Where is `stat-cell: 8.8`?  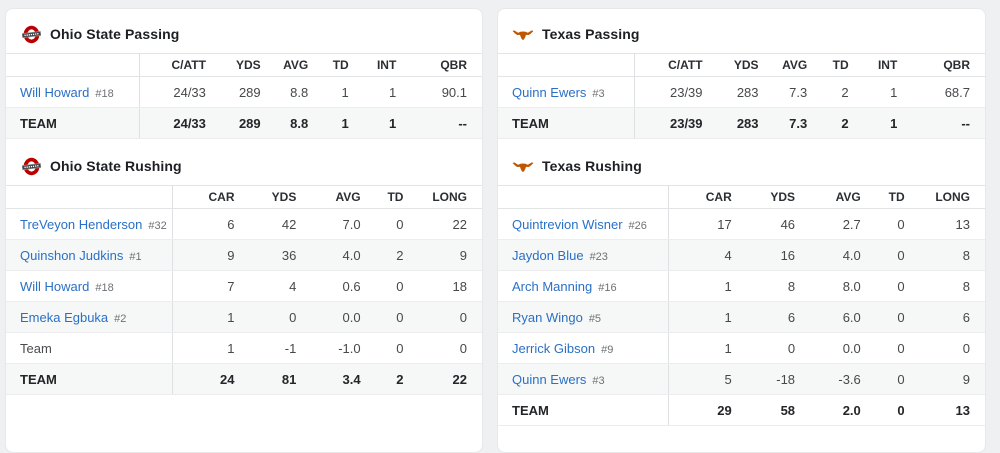 stat-cell: 8.8 is located at coordinates (284, 92).